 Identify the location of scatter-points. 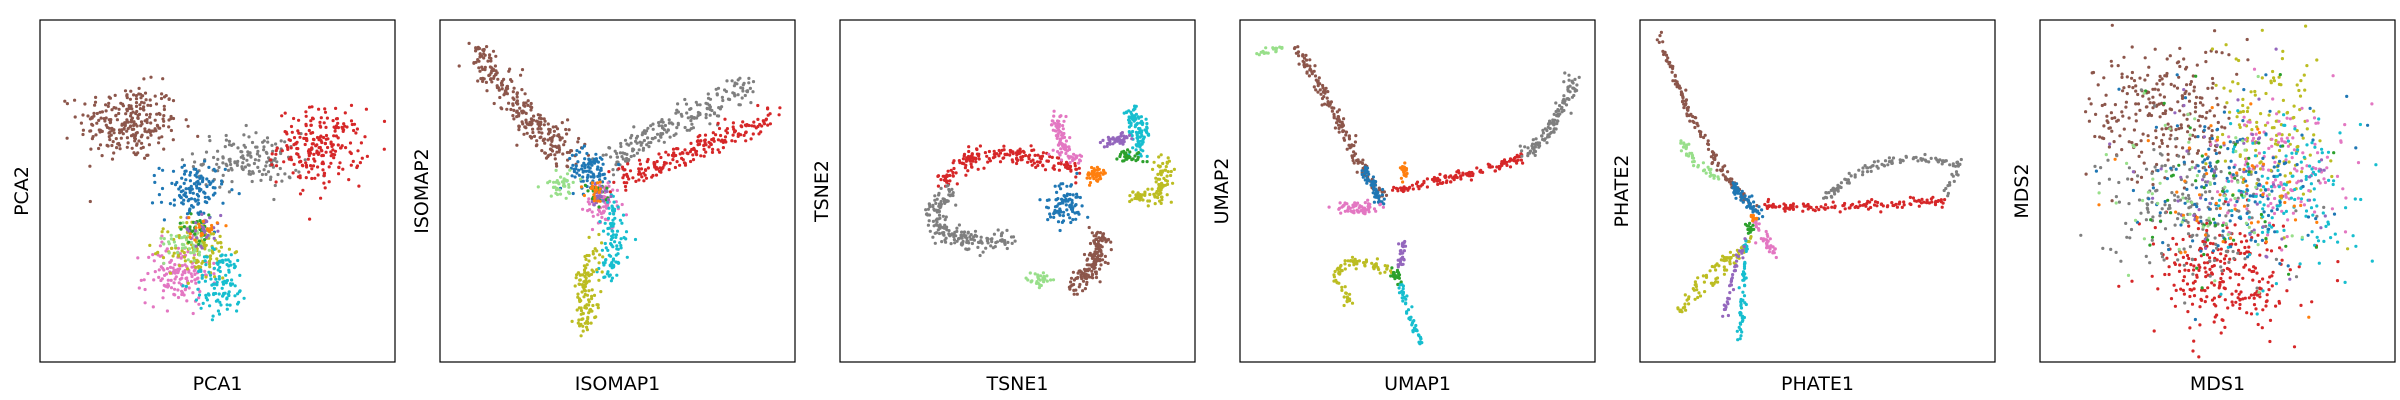
(619, 189).